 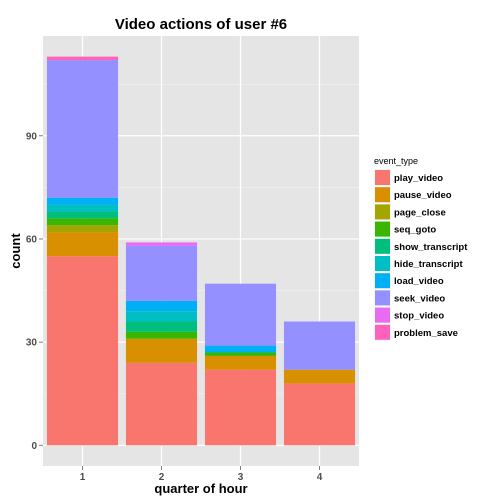 I want to click on legend-label-hide-transcript: hide_transcript, so click(x=428, y=264).